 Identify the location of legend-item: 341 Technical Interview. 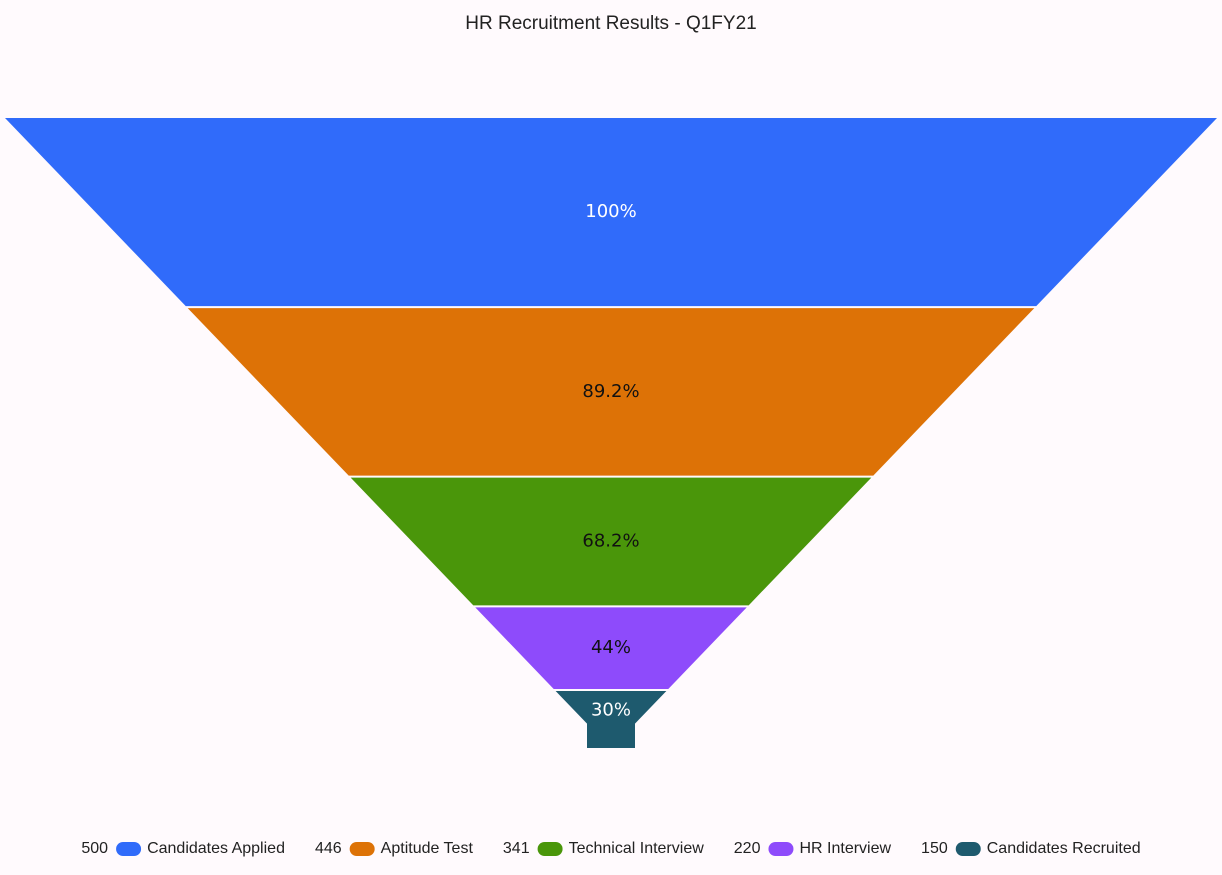
(603, 848).